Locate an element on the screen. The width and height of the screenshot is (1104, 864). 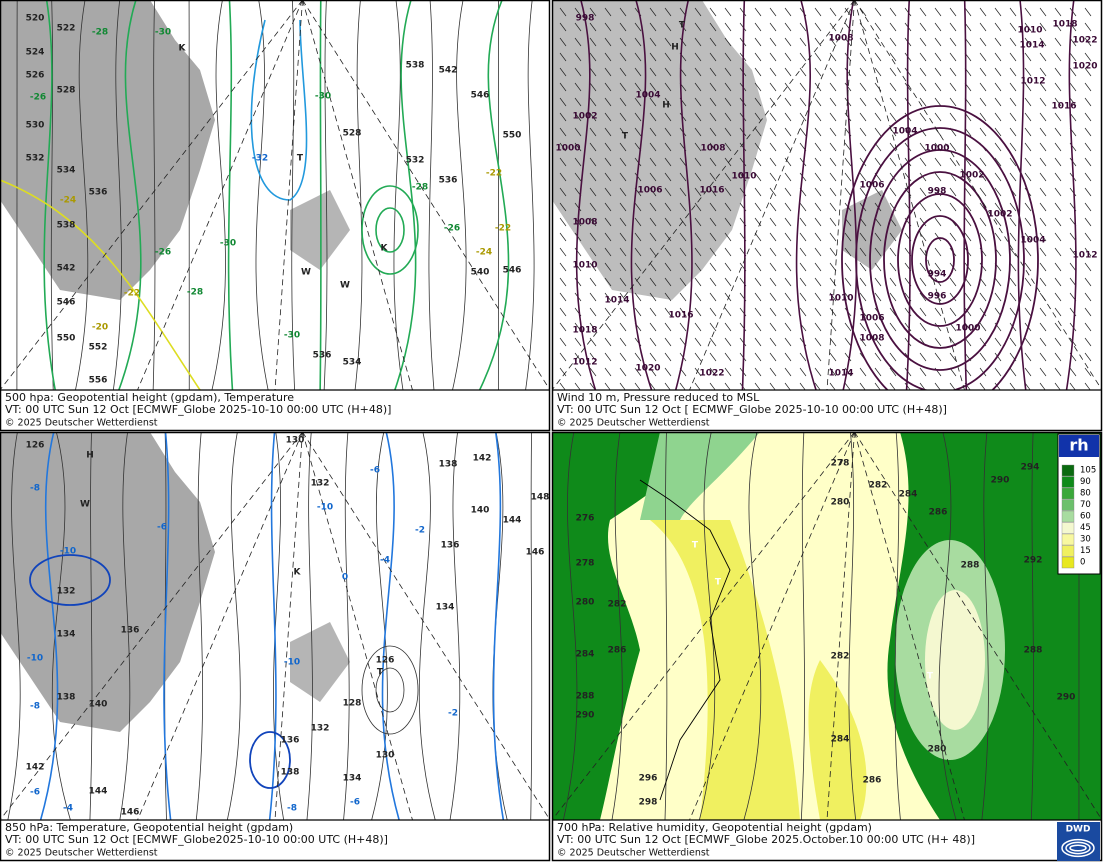
contour-label: 536 is located at coordinates (98, 193).